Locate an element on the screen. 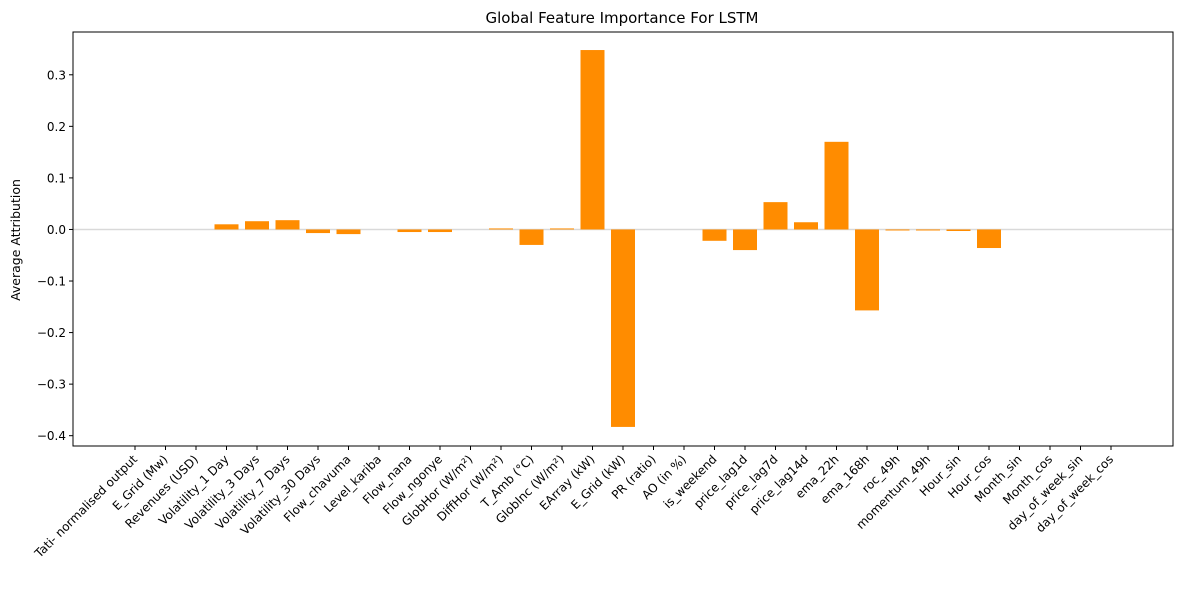 This screenshot has height=590, width=1181. y-tick-label: −0.2 is located at coordinates (51, 333).